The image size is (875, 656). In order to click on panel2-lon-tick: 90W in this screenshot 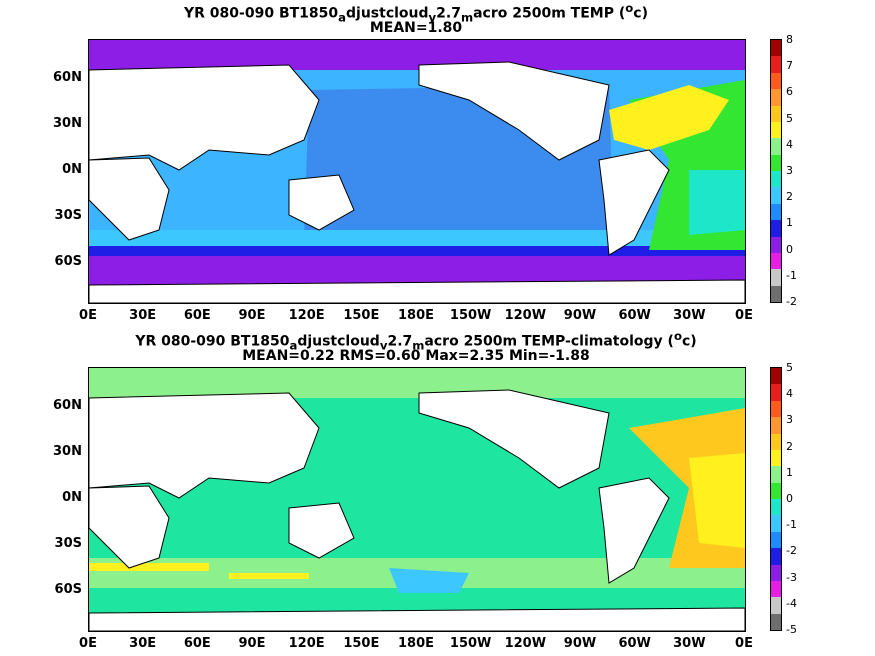, I will do `click(580, 643)`.